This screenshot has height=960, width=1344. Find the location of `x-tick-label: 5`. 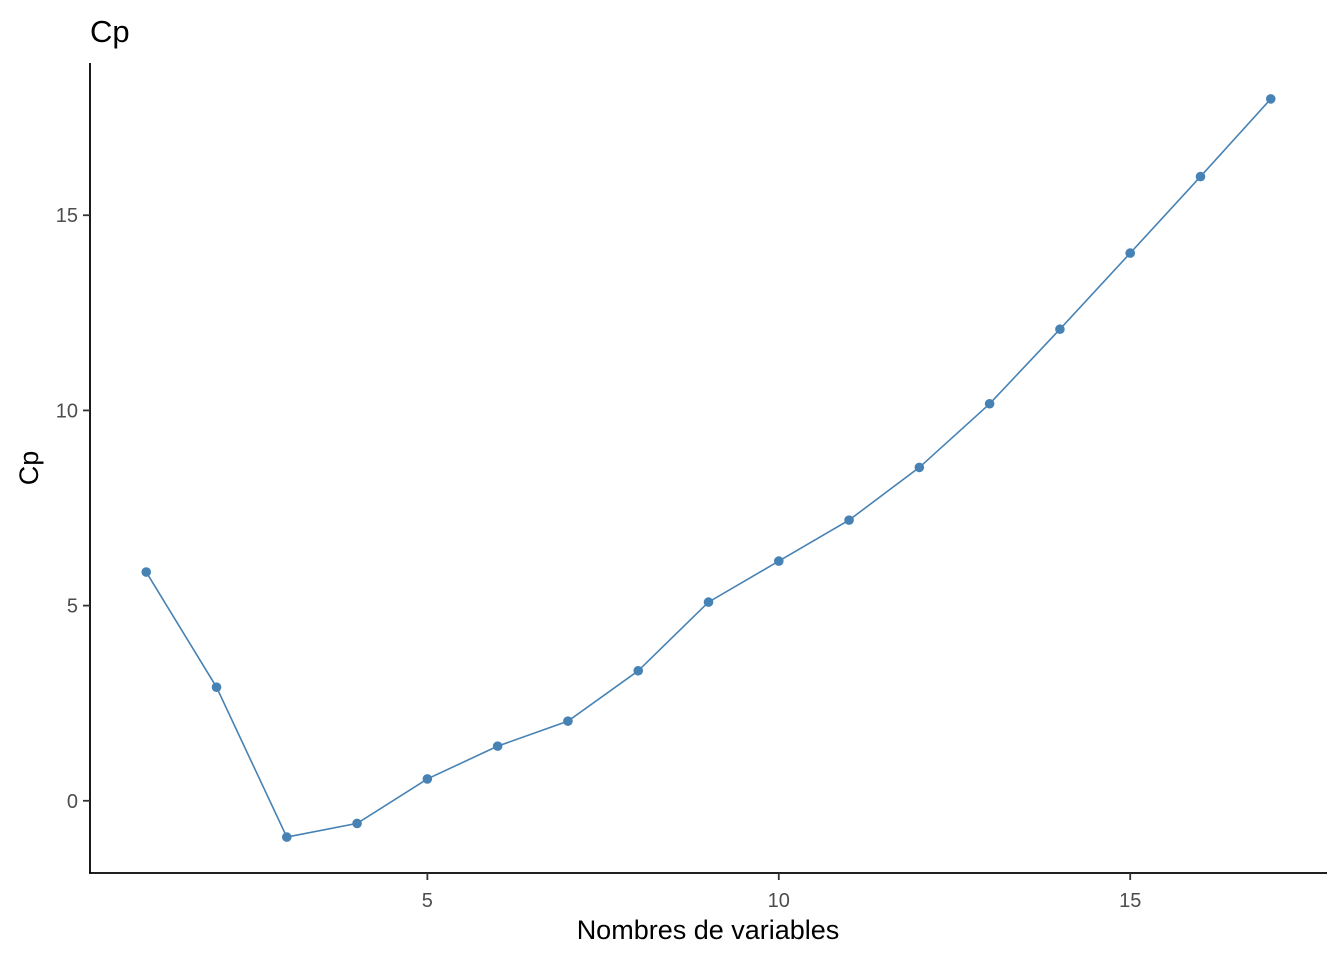

x-tick-label: 5 is located at coordinates (427, 901).